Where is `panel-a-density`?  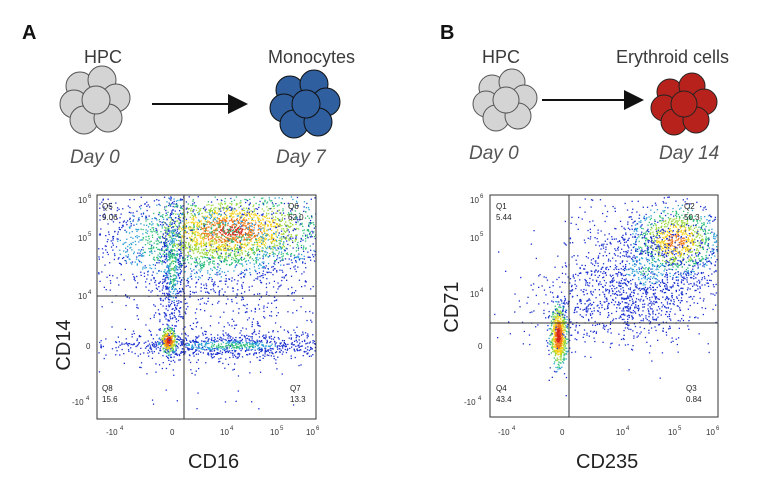
panel-a-density is located at coordinates (207, 303).